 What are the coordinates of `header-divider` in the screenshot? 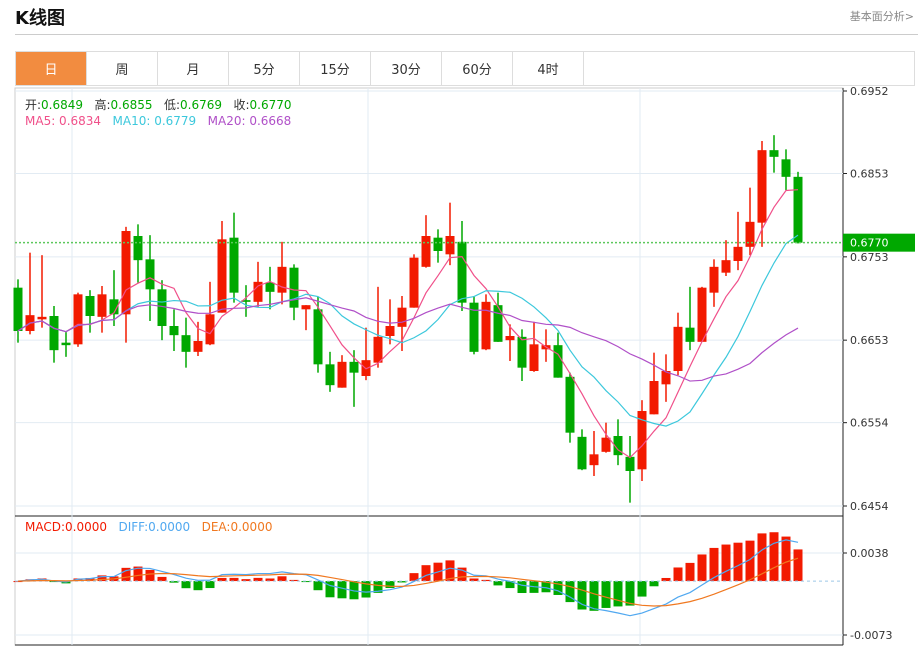 It's located at (466, 34).